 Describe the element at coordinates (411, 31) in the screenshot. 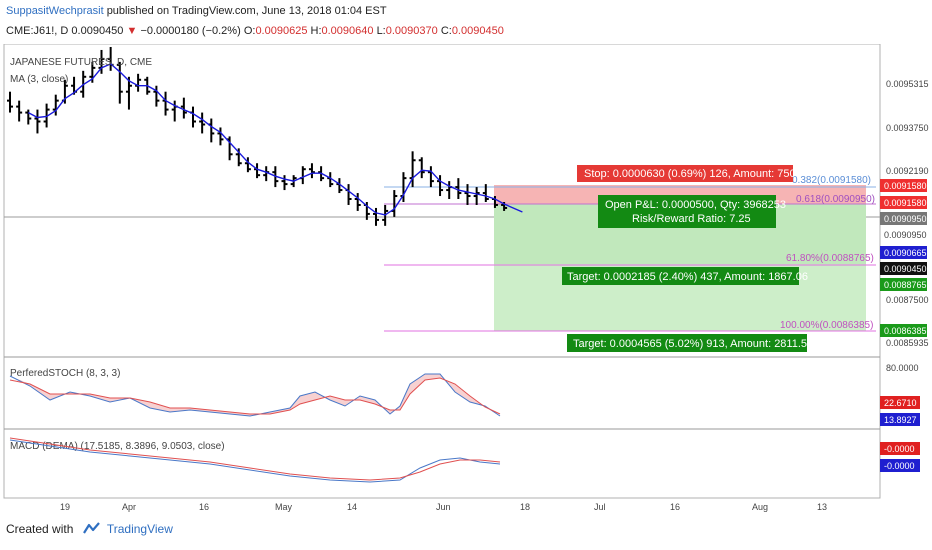

I see `low-value: 0.0090370` at that location.